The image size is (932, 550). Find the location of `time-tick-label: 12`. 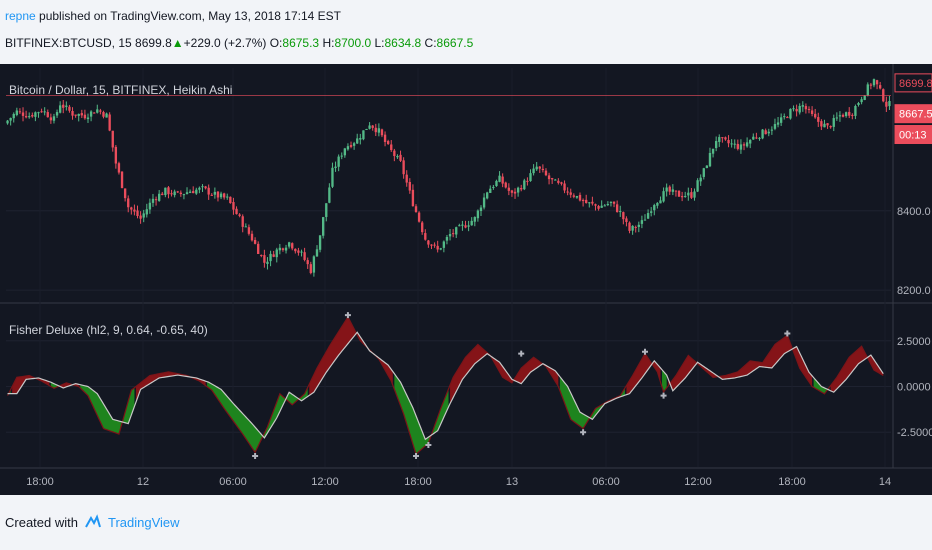

time-tick-label: 12 is located at coordinates (143, 482).